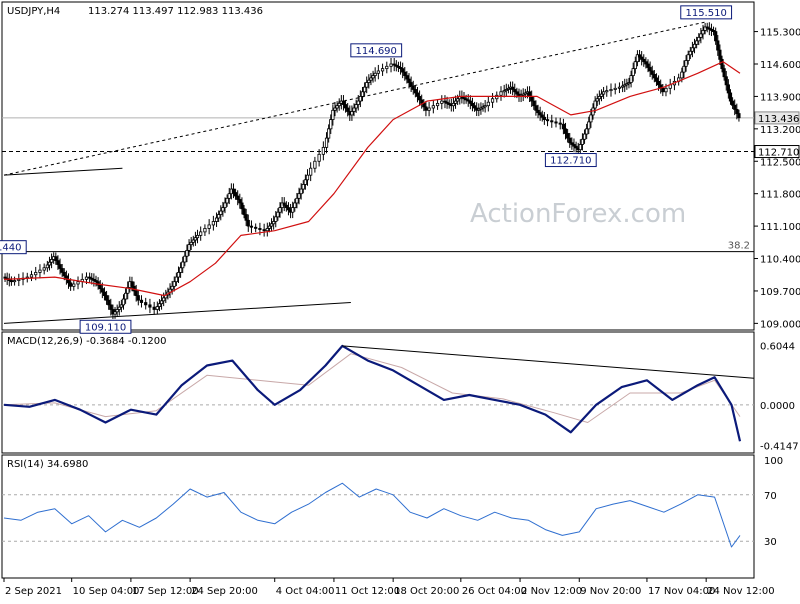  I want to click on price-axis-label: 113.900, so click(780, 97).